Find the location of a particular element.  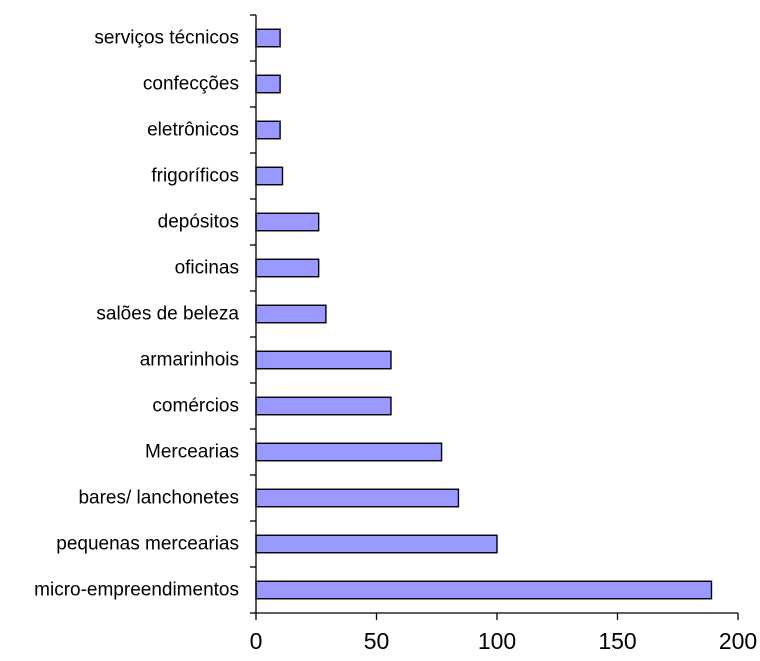

x-tick-label-4: 200 is located at coordinates (738, 641).